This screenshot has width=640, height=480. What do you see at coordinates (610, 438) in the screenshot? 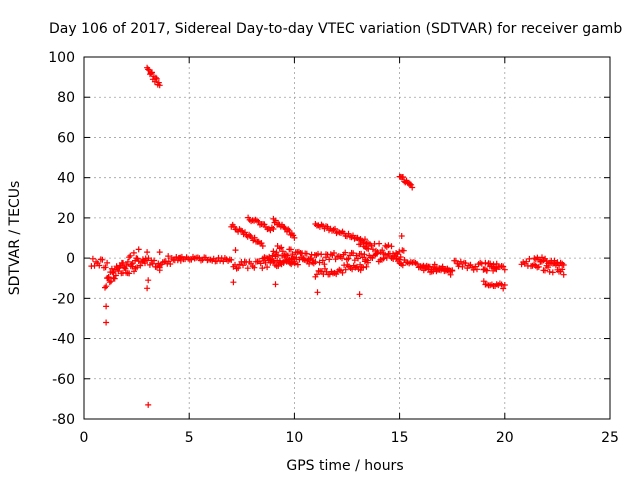
I see `x-tick-label: 25` at bounding box center [610, 438].